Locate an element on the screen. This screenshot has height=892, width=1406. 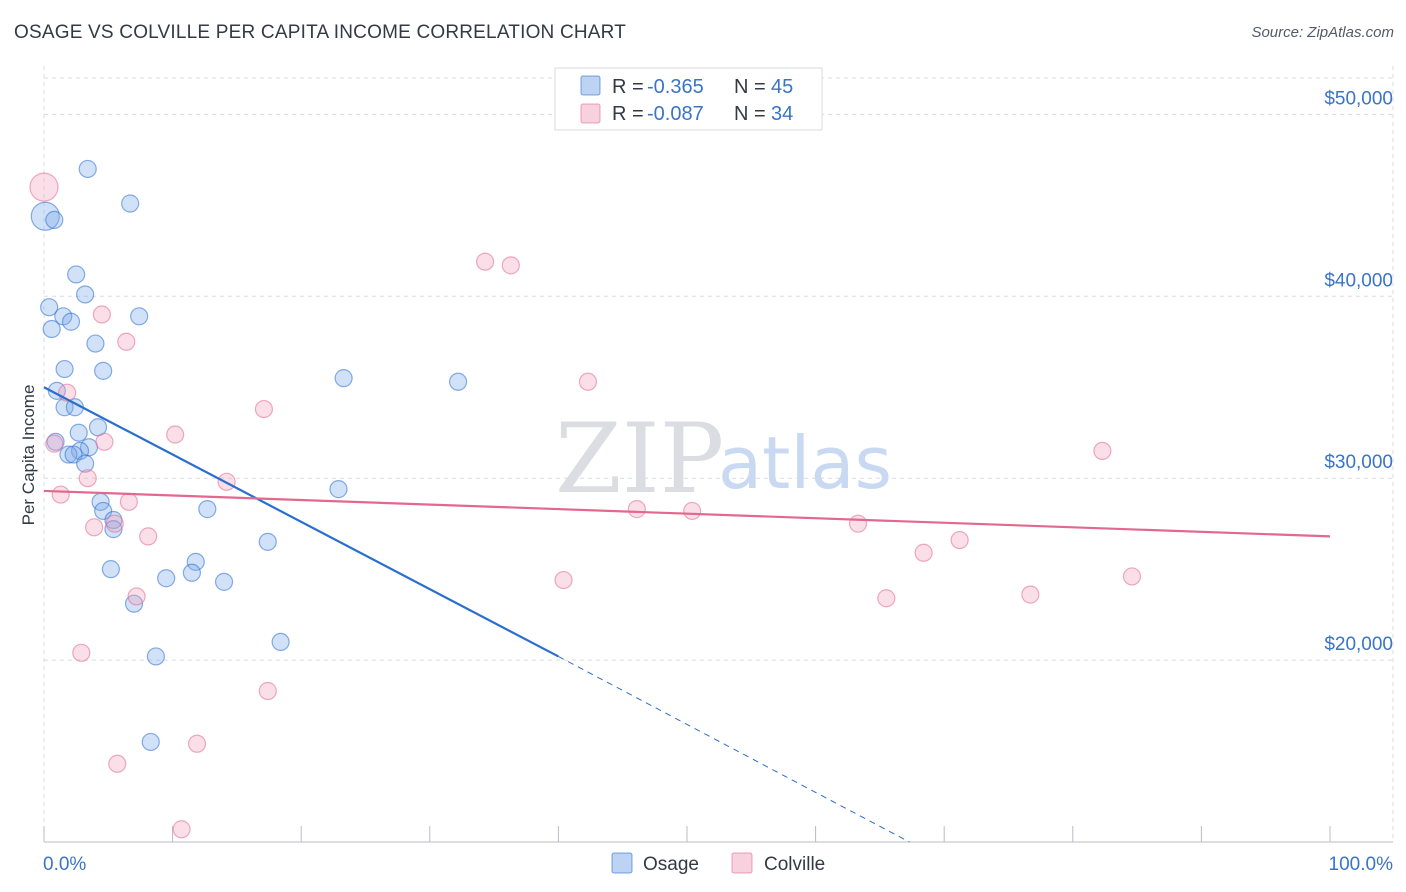
y-tick-label-3: $50,000 is located at coordinates (1358, 98).